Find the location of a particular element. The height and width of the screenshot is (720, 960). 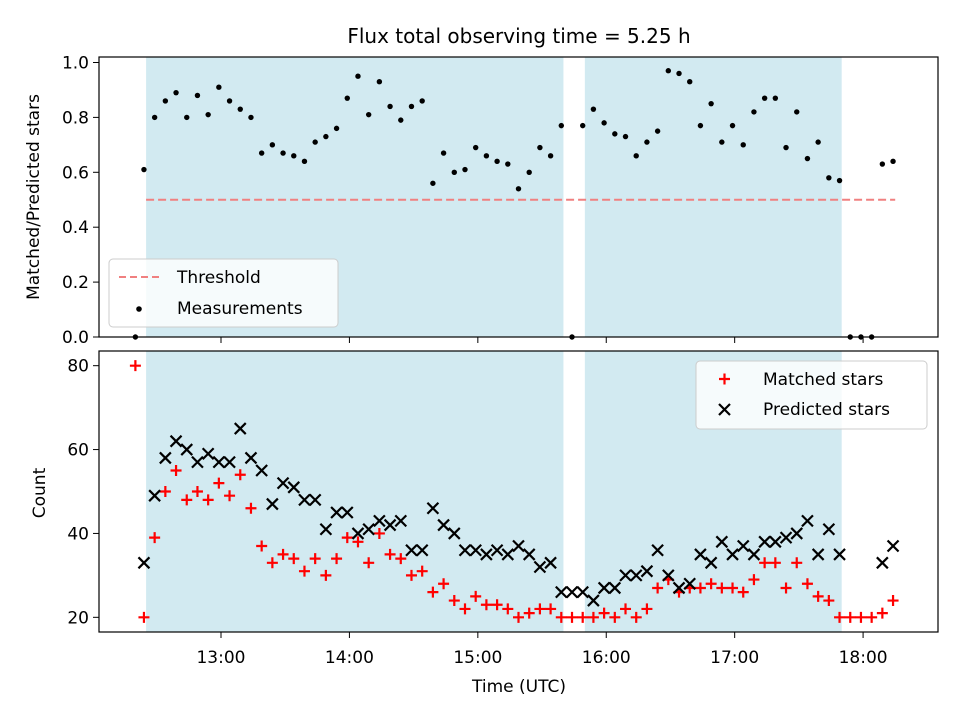

legend-threshold-label: Threshold is located at coordinates (218, 278).